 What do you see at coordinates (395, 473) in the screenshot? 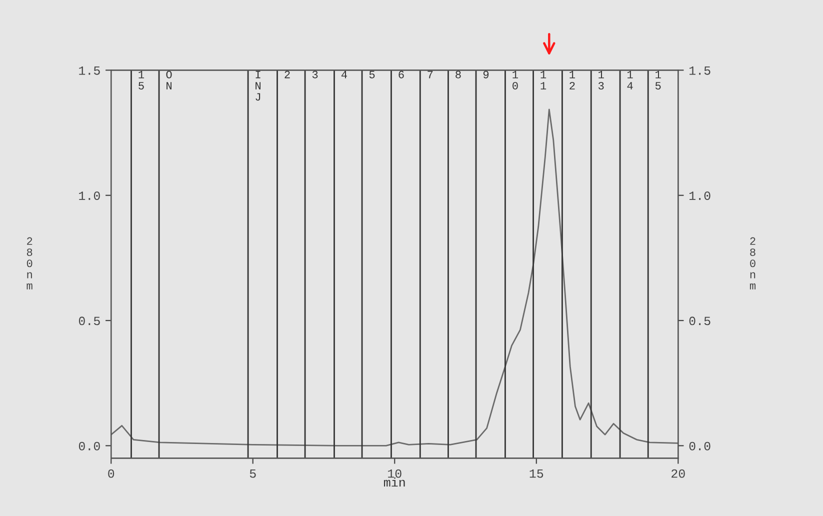
I see `x-tick-label: 10` at bounding box center [395, 473].